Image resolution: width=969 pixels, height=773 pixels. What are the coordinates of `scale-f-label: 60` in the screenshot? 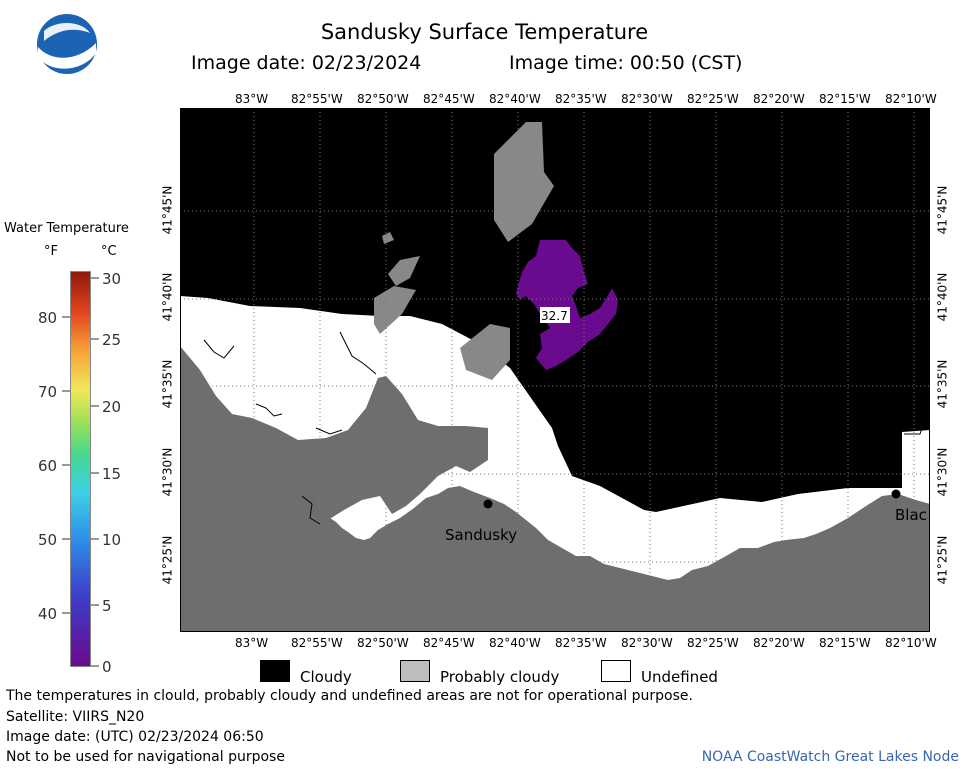 It's located at (48, 466).